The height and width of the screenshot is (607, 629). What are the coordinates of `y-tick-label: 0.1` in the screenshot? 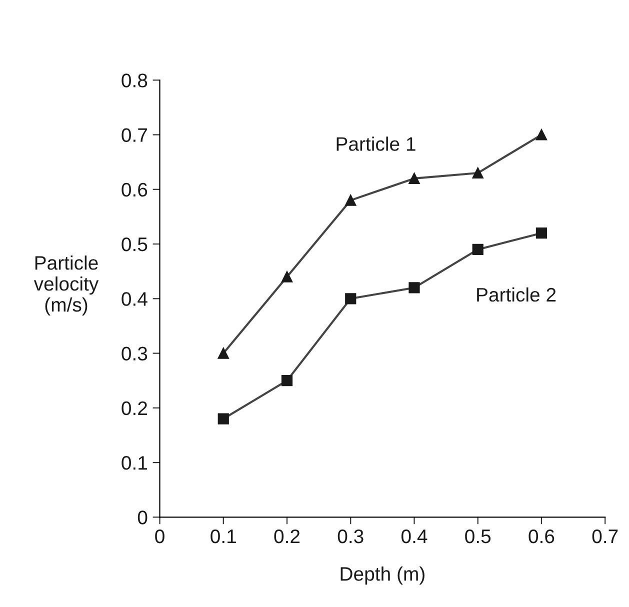 It's located at (135, 463).